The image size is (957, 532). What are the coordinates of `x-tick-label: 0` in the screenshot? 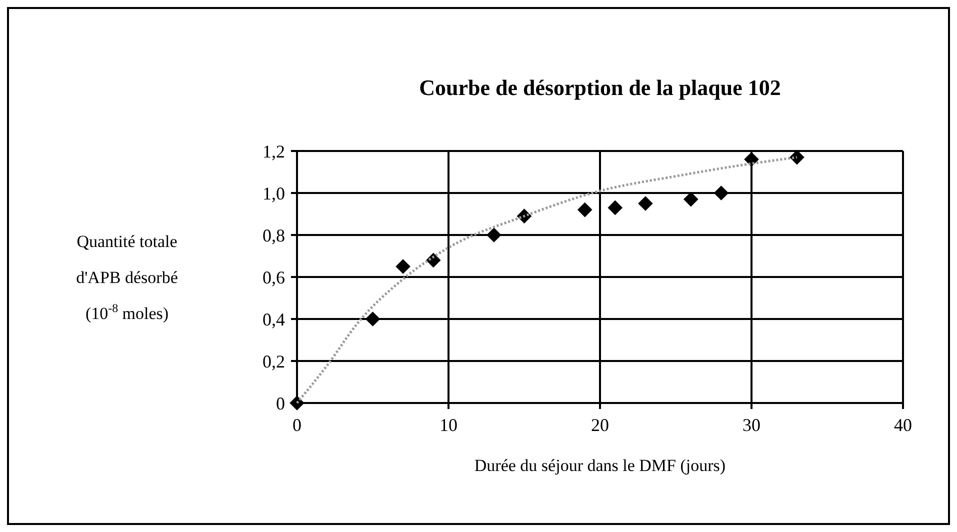 It's located at (297, 425).